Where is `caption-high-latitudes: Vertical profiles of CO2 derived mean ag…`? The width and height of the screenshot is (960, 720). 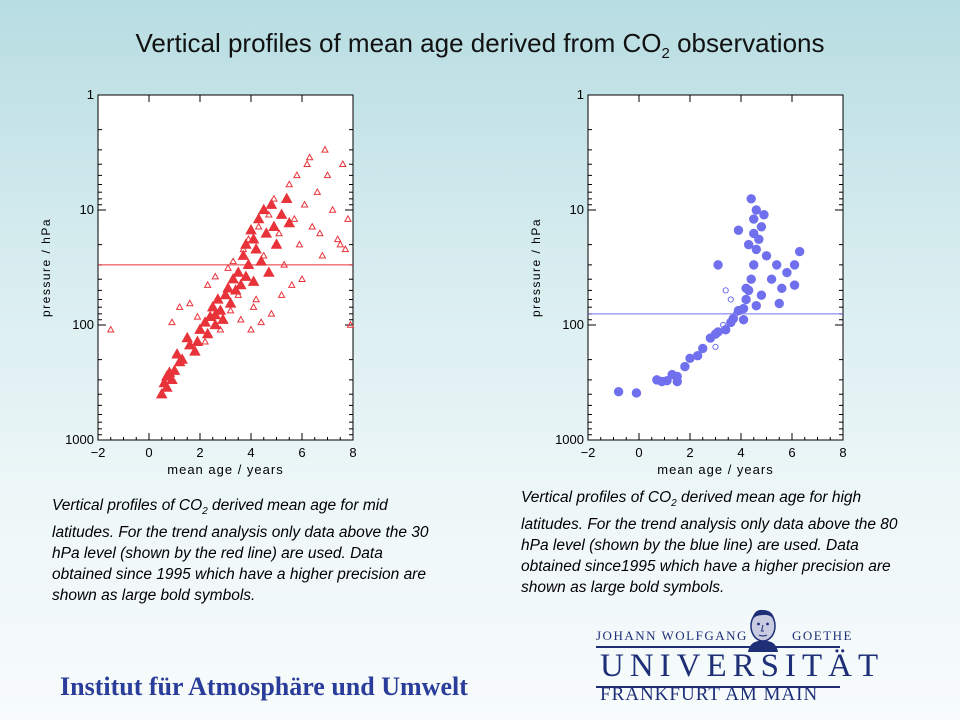 caption-high-latitudes: Vertical profiles of CO2 derived mean ag… is located at coordinates (709, 543).